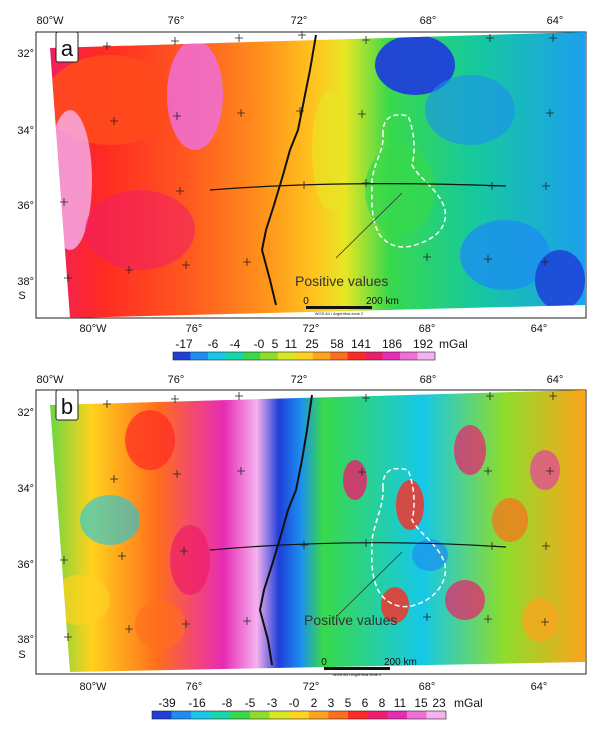 This screenshot has height=742, width=615. What do you see at coordinates (365, 703) in the screenshot?
I see `colorbar-tick-b-9: 6` at bounding box center [365, 703].